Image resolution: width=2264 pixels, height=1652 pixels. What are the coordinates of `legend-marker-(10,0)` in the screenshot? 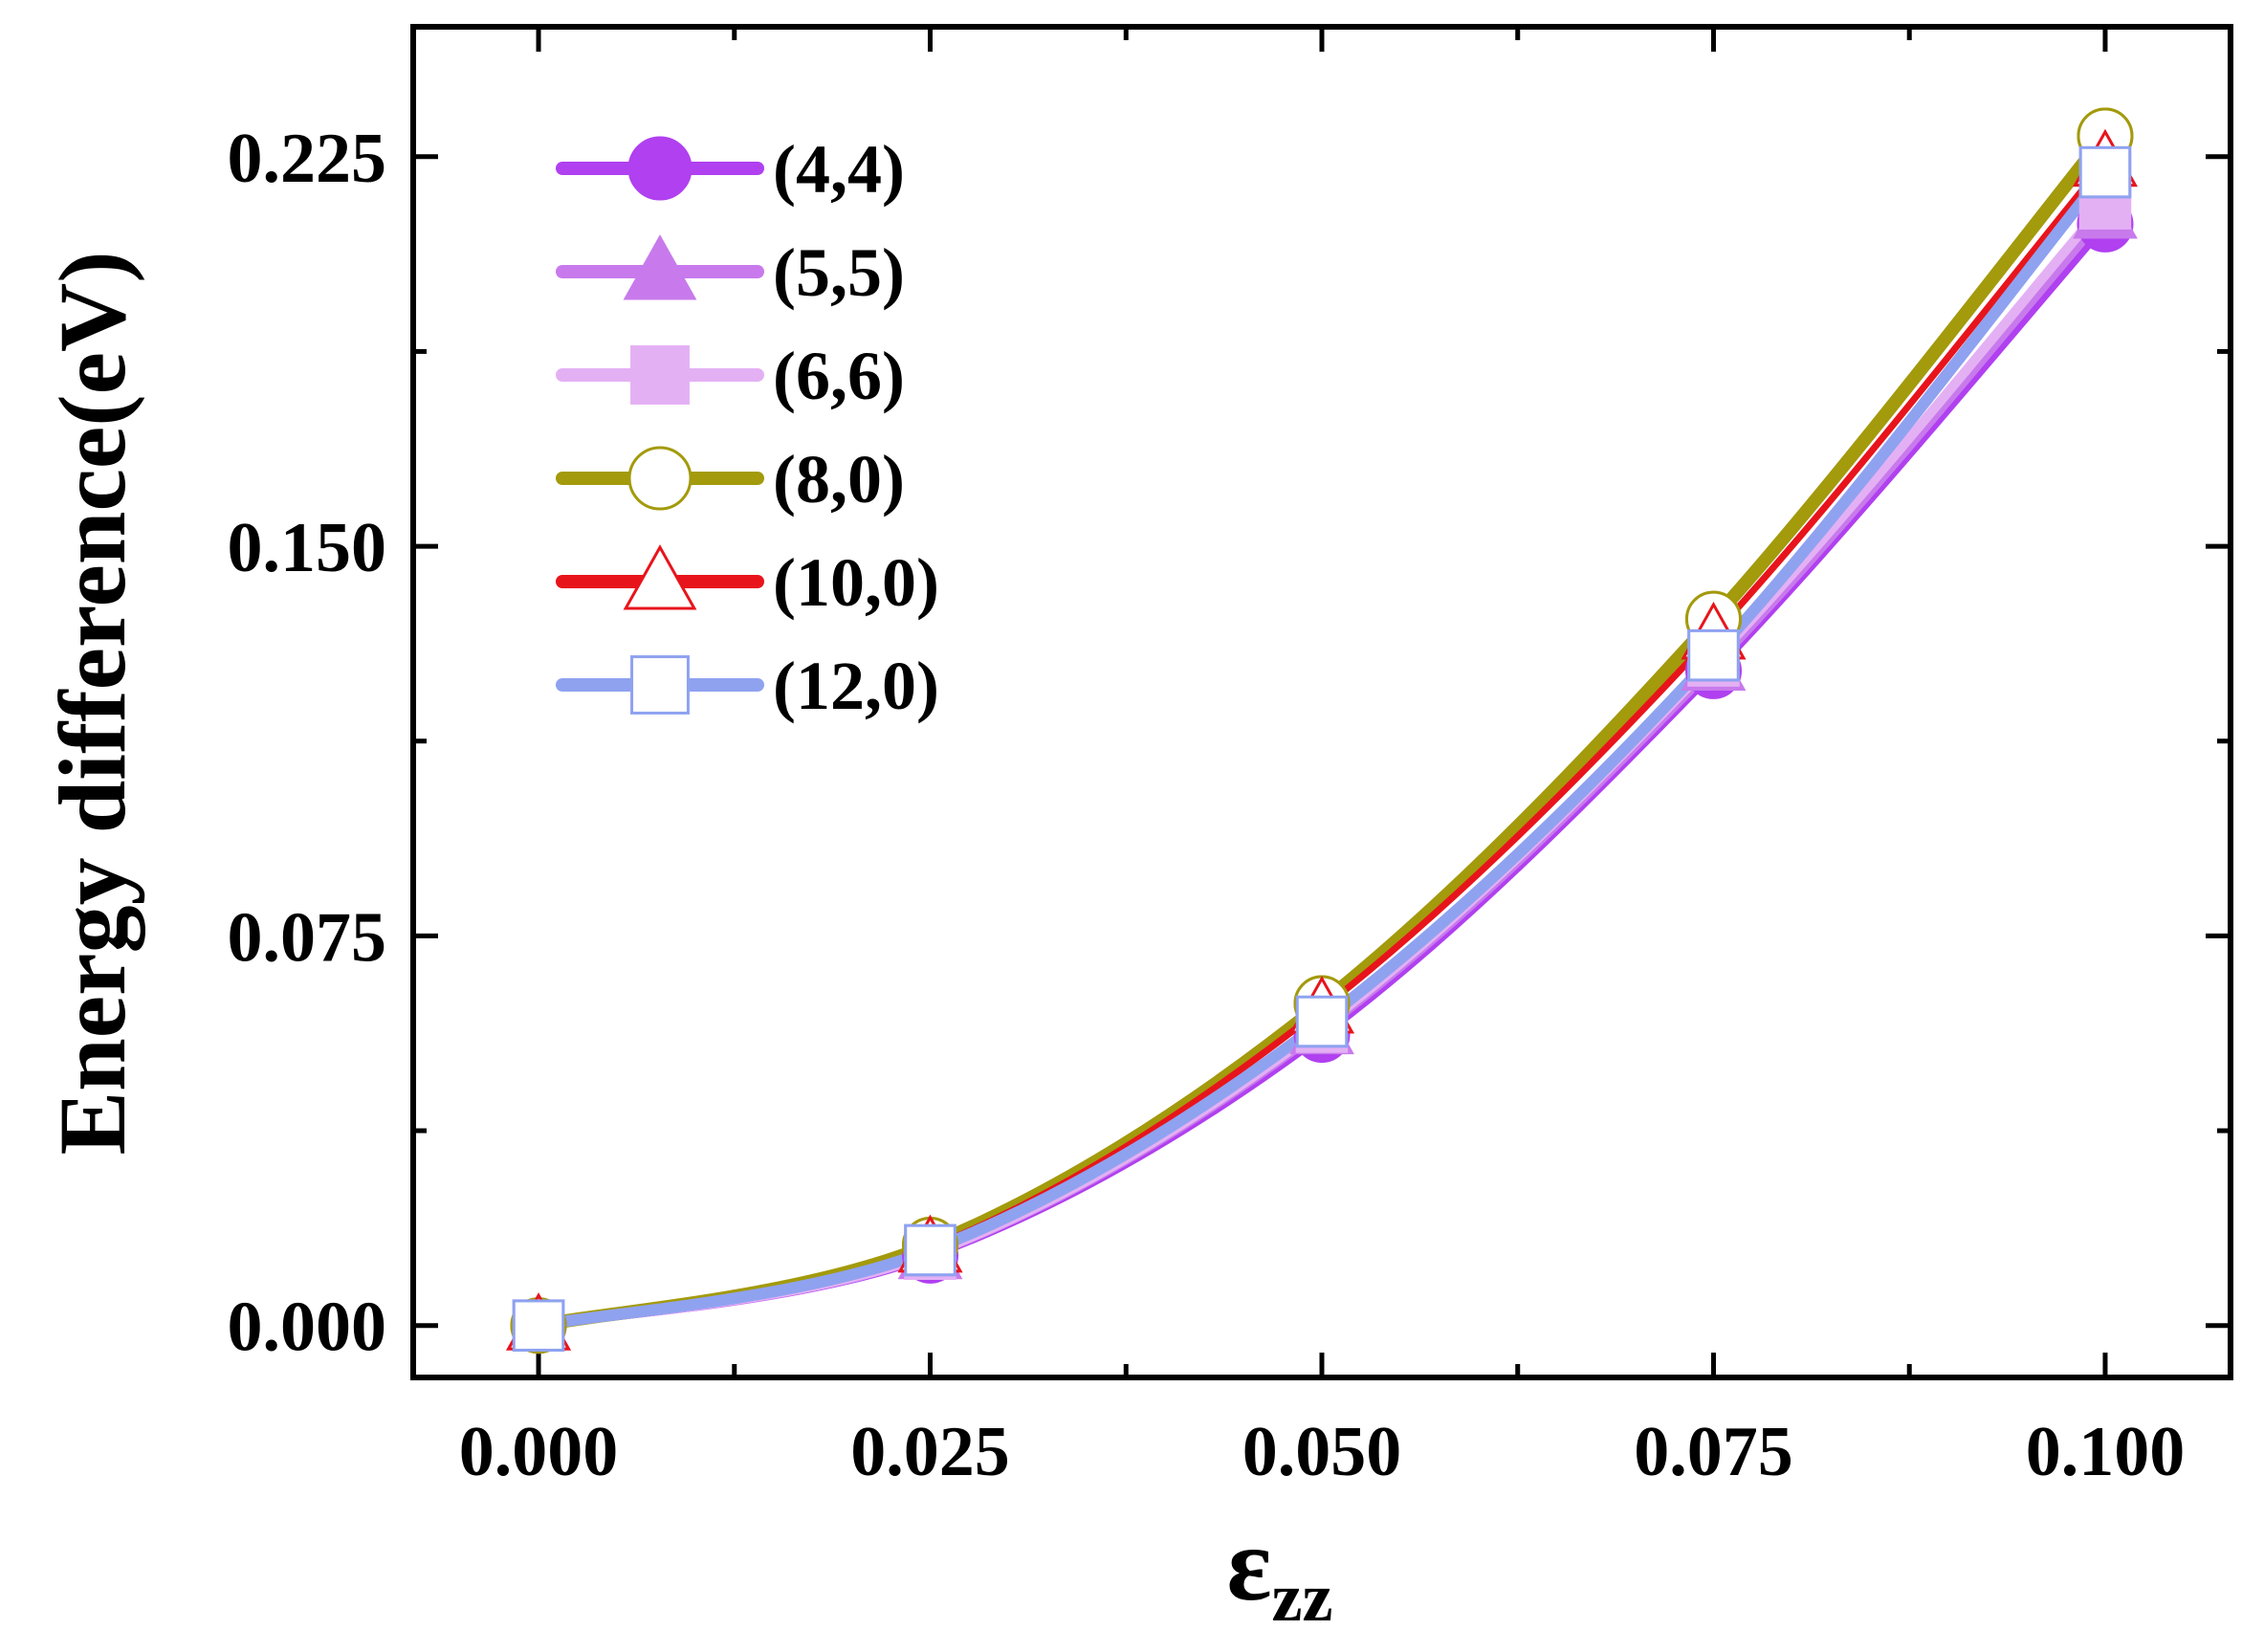 It's located at (660, 577).